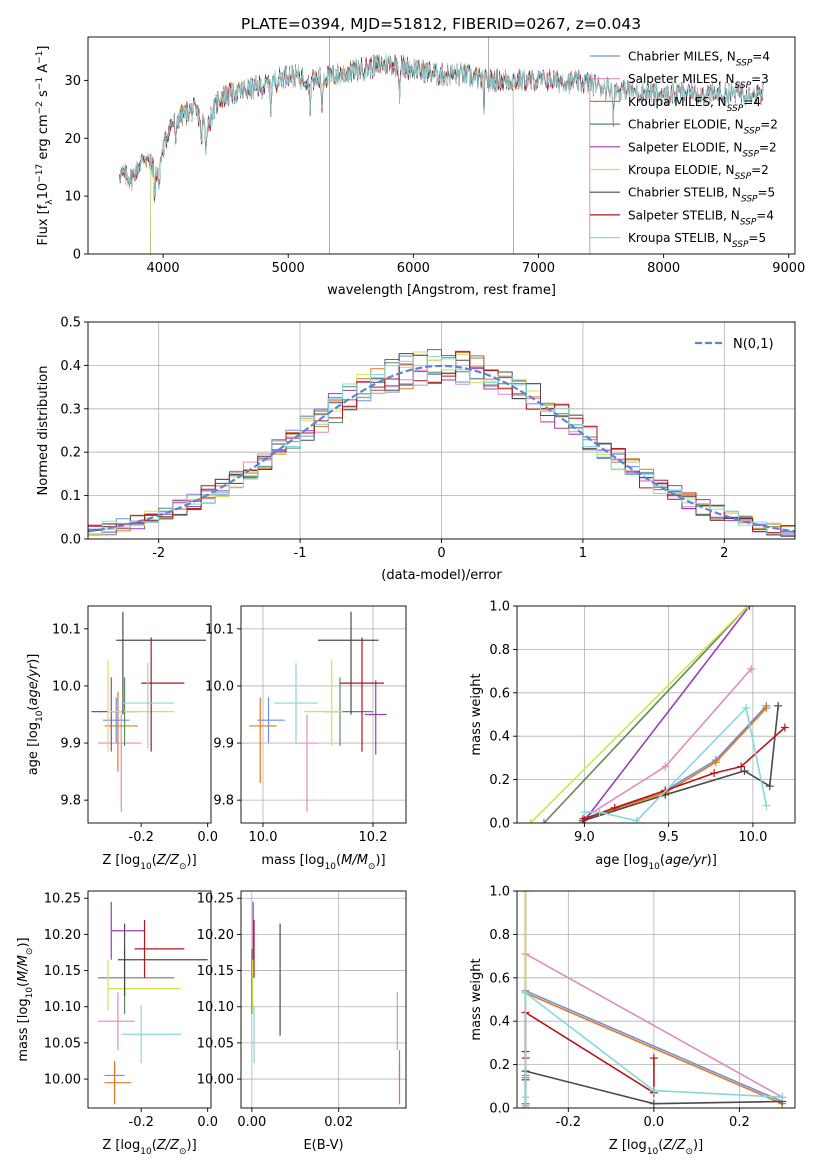 This screenshot has width=819, height=1170. I want to click on x-axis-label: mass [log10(M/M⊙)], so click(323, 862).